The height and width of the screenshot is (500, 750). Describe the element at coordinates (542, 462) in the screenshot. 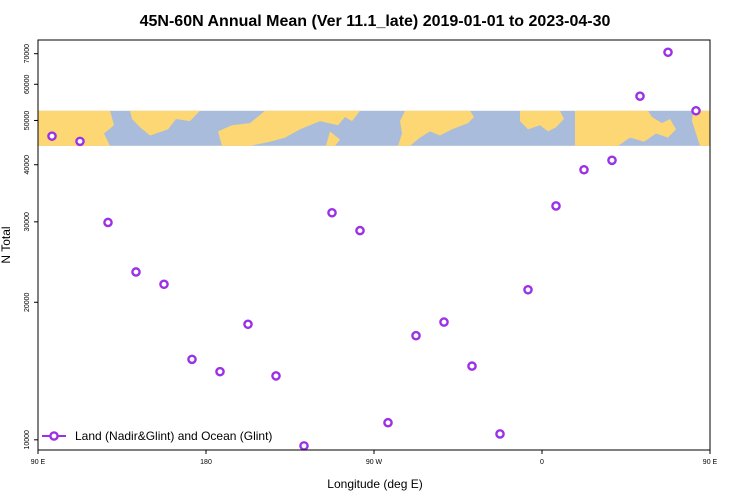

I see `x-tick-label: 0` at that location.